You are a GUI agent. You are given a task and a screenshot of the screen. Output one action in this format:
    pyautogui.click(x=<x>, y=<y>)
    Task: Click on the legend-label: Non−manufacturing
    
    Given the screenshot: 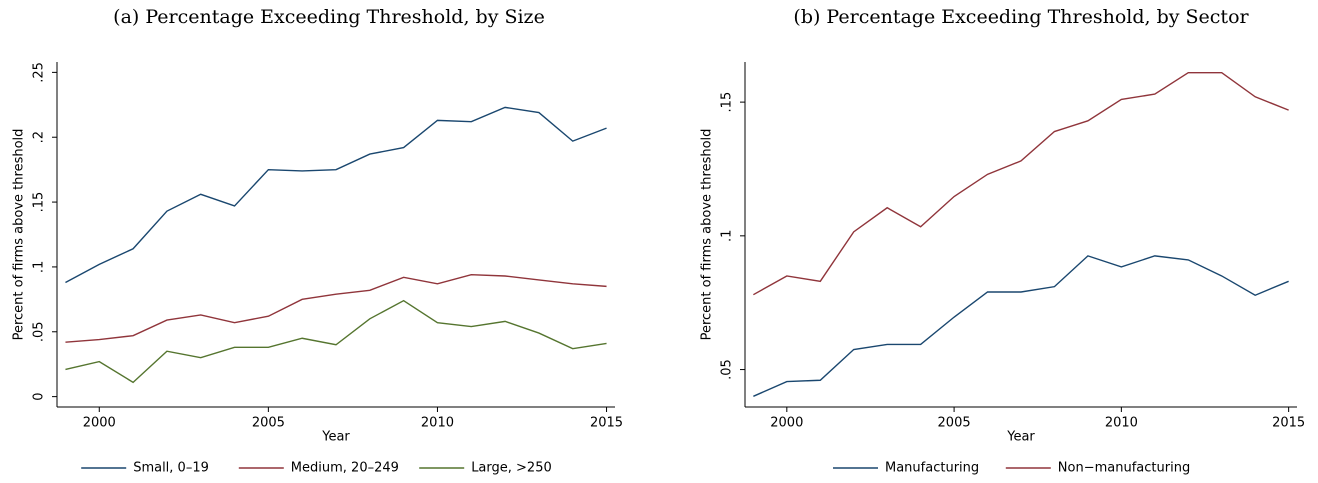 What is the action you would take?
    pyautogui.click(x=1124, y=468)
    